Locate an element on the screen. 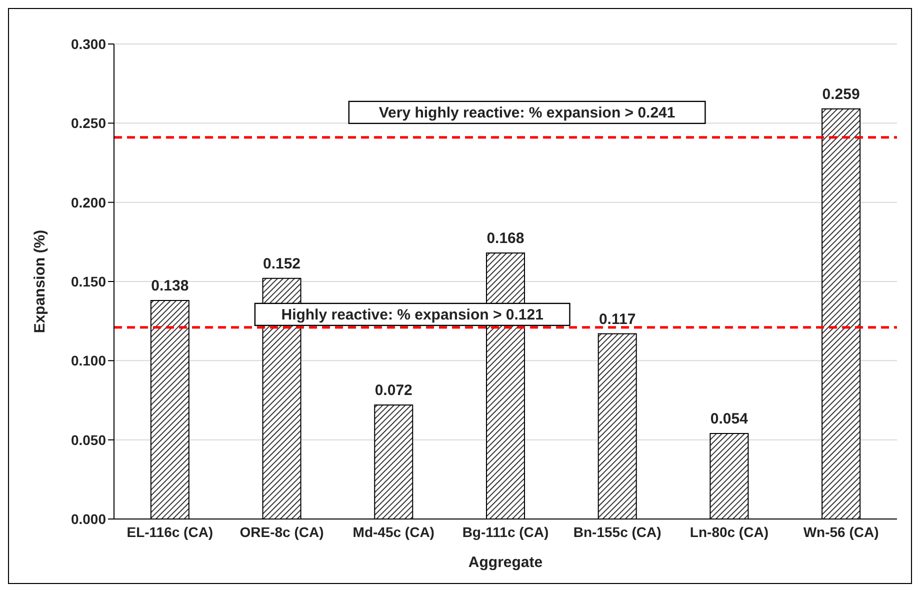 This screenshot has height=590, width=919. x-tick-label: EL-116c (CA) is located at coordinates (170, 532).